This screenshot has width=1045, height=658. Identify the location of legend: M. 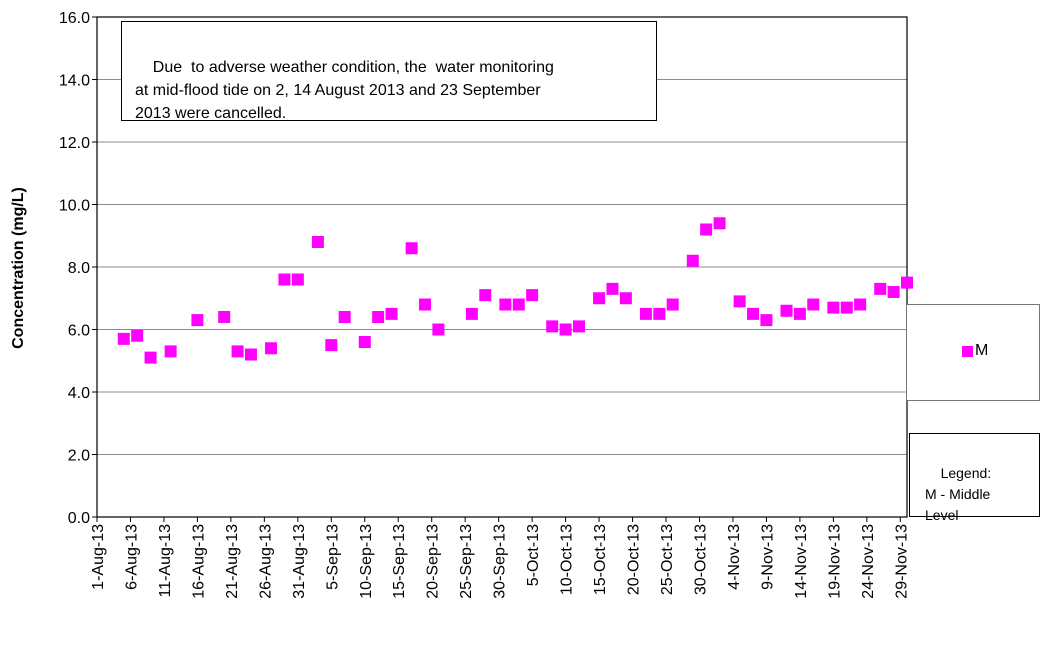
(973, 352).